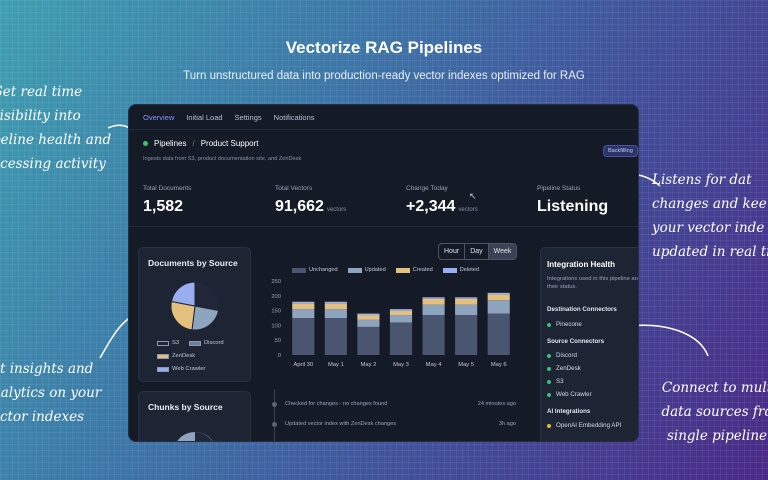 The image size is (768, 480). I want to click on bar-updated, so click(466, 310).